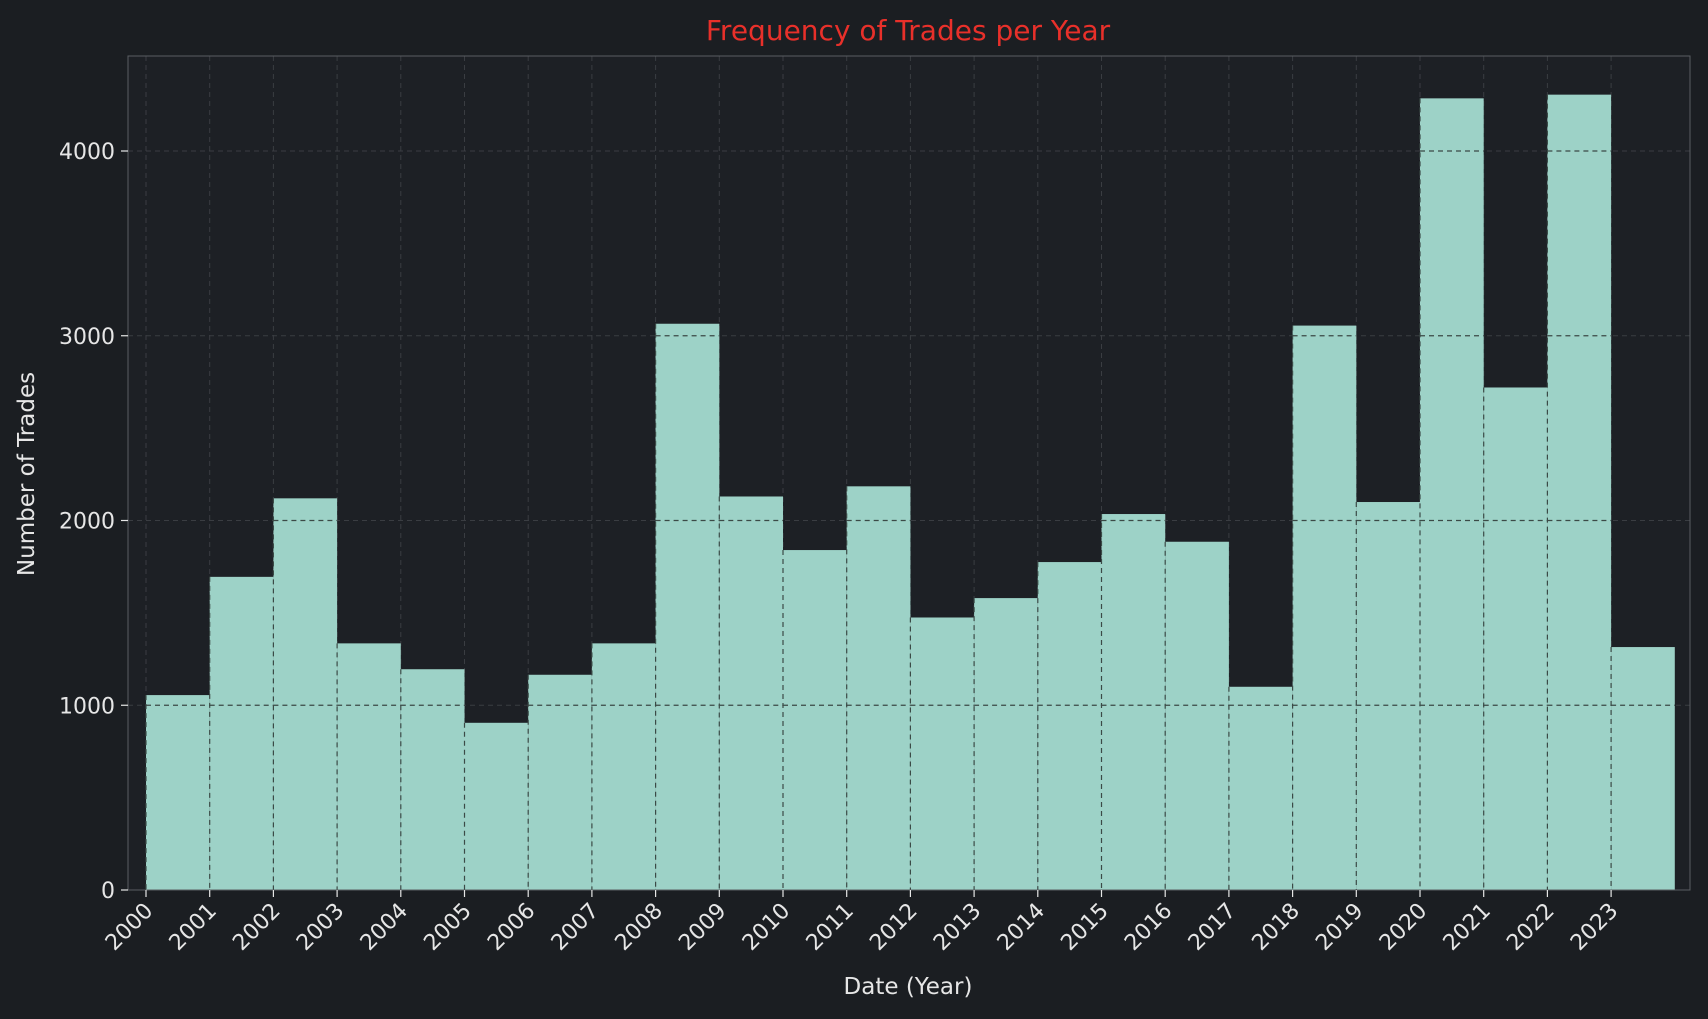 The width and height of the screenshot is (1708, 1019). Describe the element at coordinates (27, 474) in the screenshot. I see `y-axis-label: Number of Trades` at that location.